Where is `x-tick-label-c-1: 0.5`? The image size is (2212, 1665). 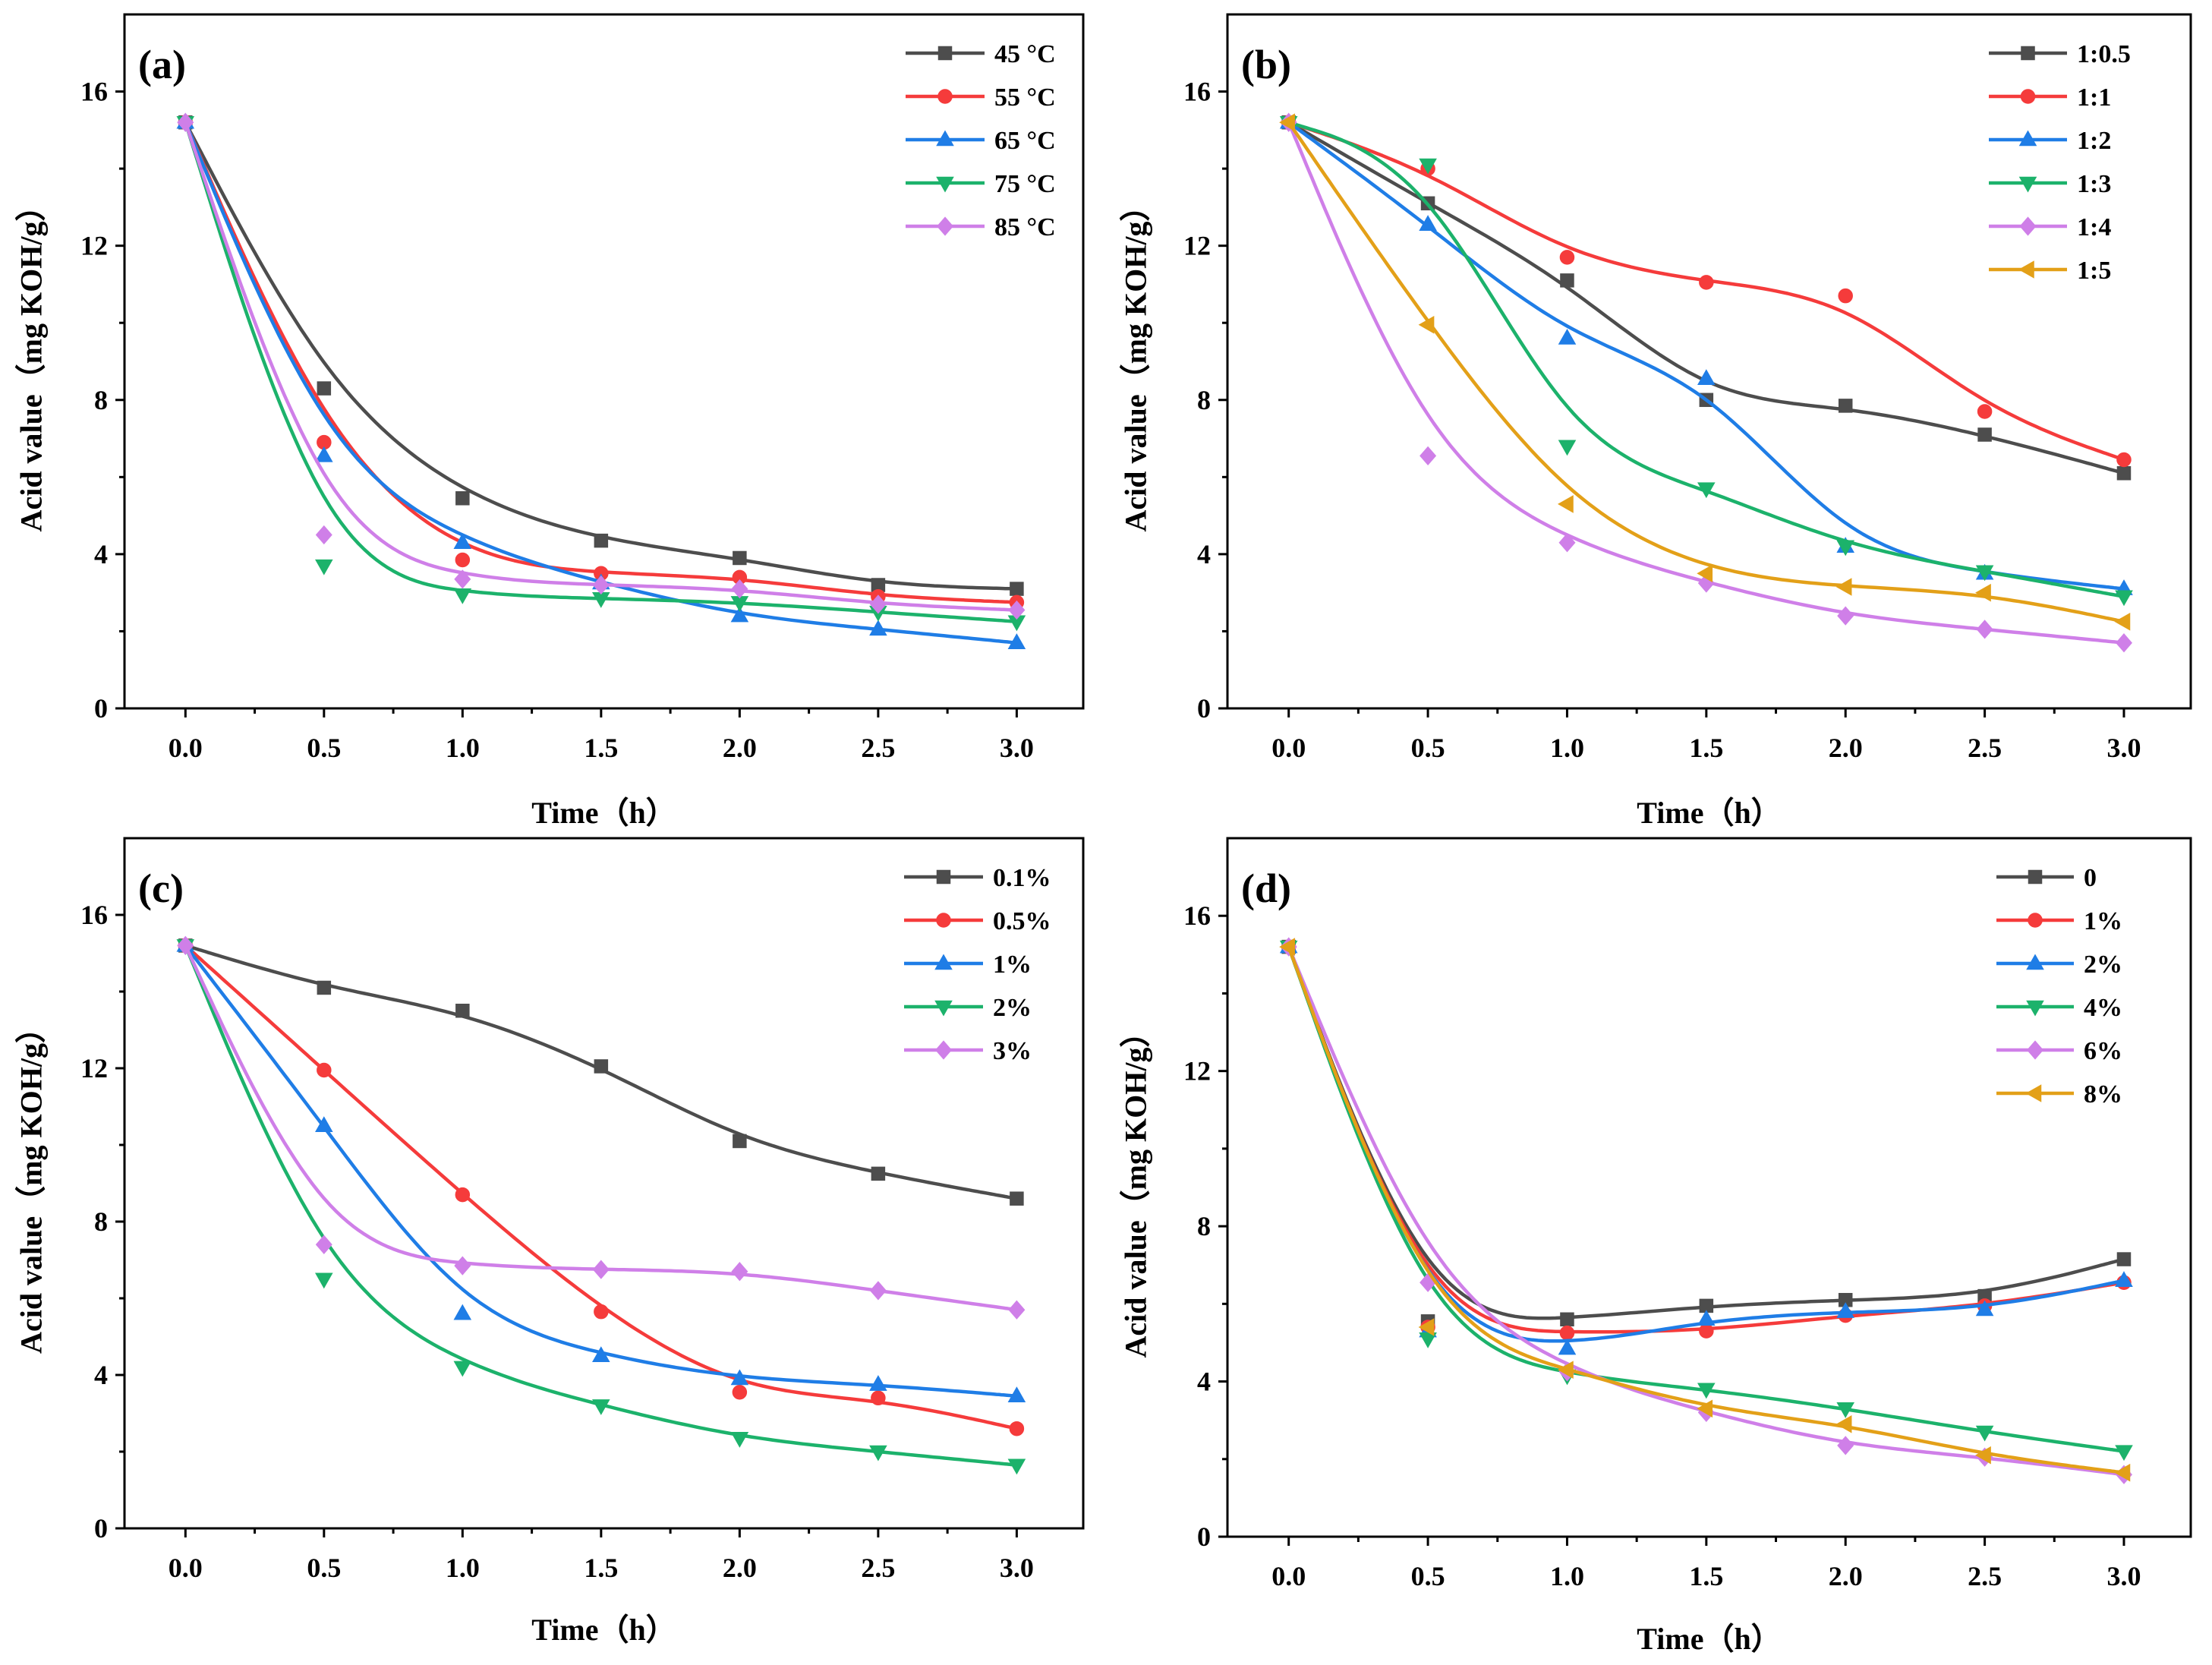 x-tick-label-c-1: 0.5 is located at coordinates (324, 1568).